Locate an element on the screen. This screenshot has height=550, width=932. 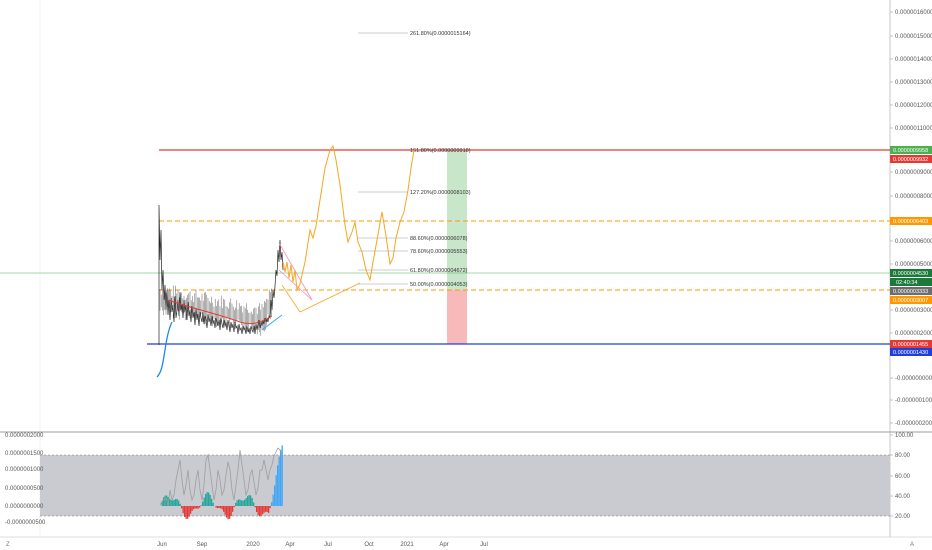
price-tag-blue-low: 0.0000001430 is located at coordinates (911, 352).